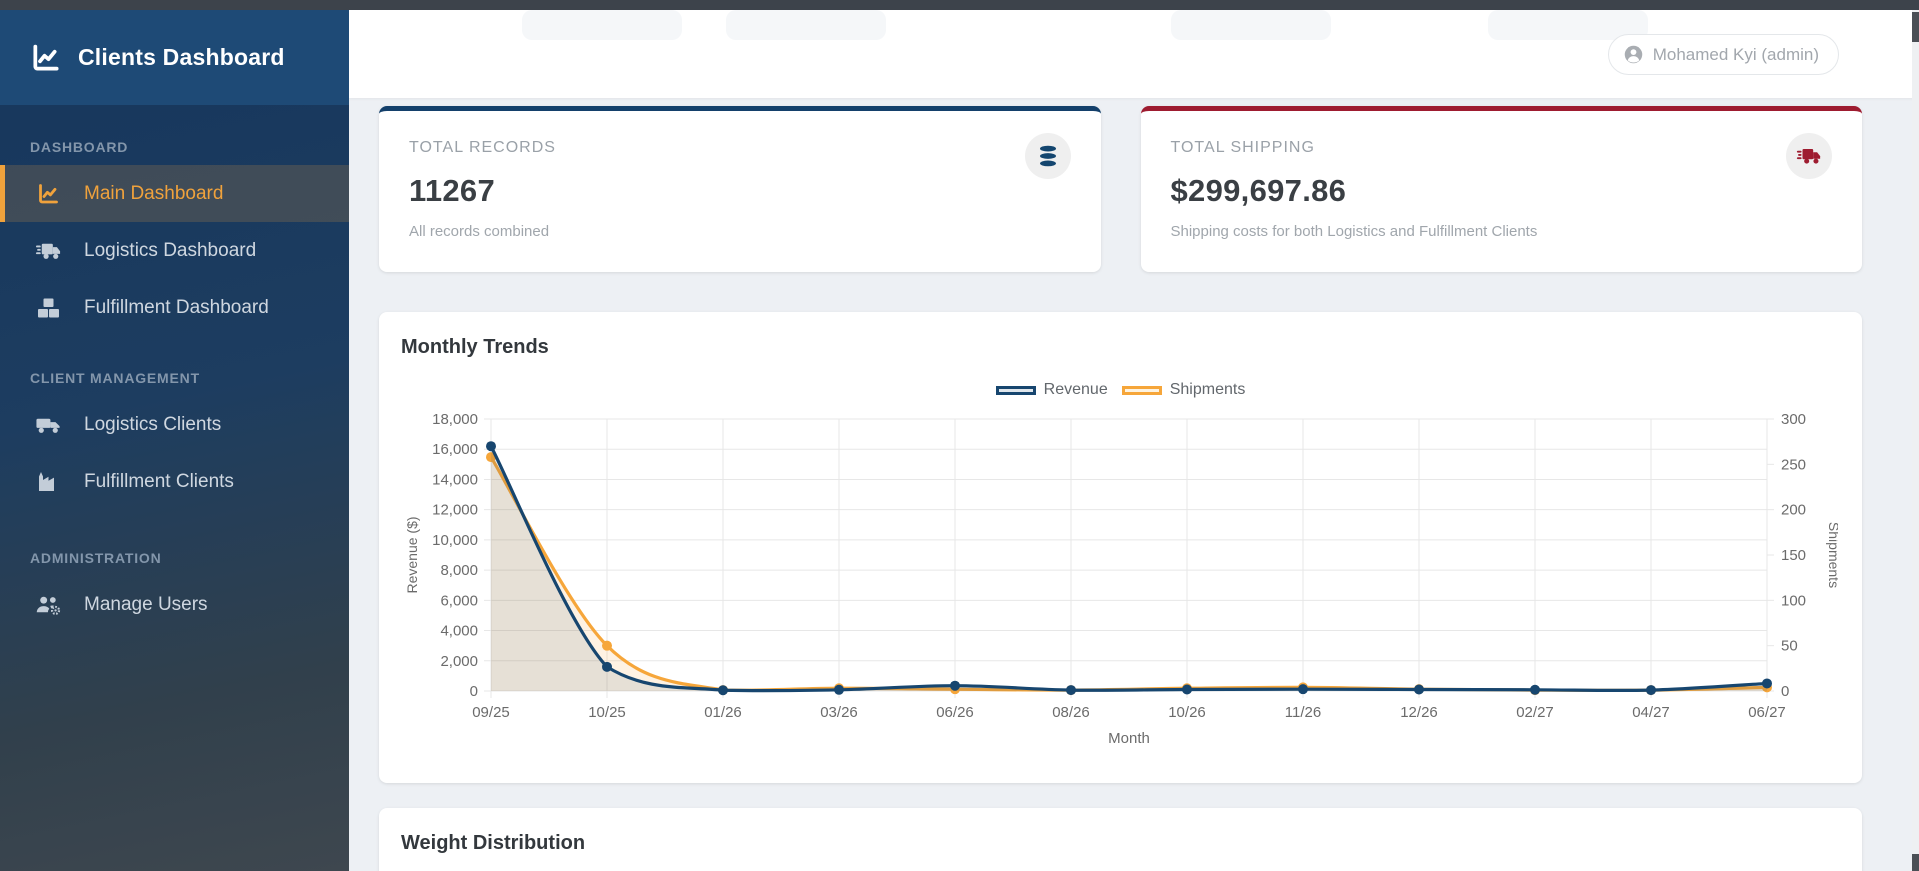 This screenshot has height=871, width=1919. What do you see at coordinates (1633, 54) in the screenshot?
I see `user-circle-icon` at bounding box center [1633, 54].